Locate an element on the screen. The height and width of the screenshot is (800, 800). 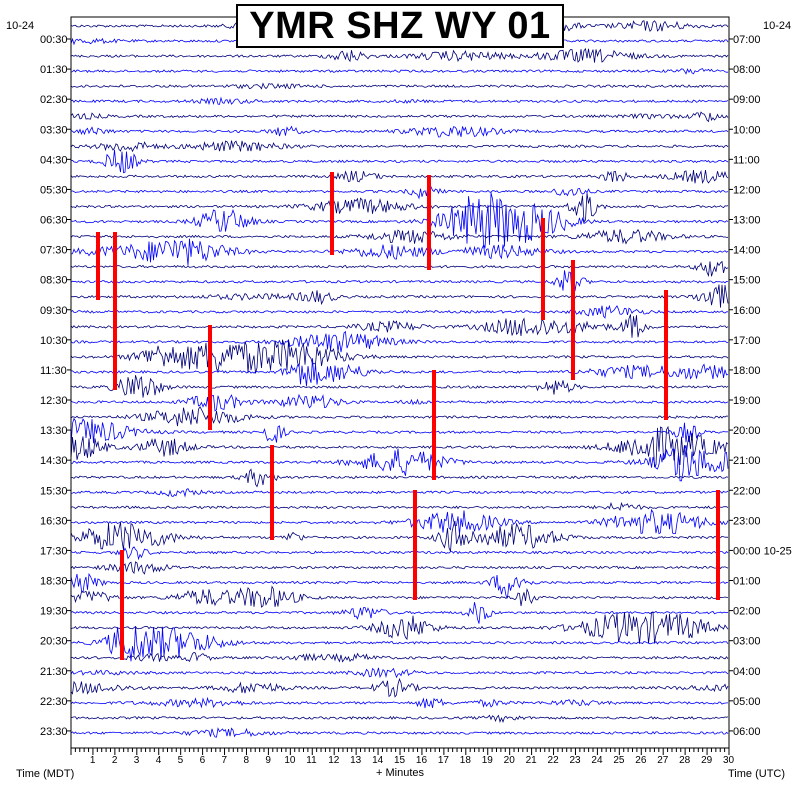
left-time-label: 04:30 is located at coordinates (54, 160).